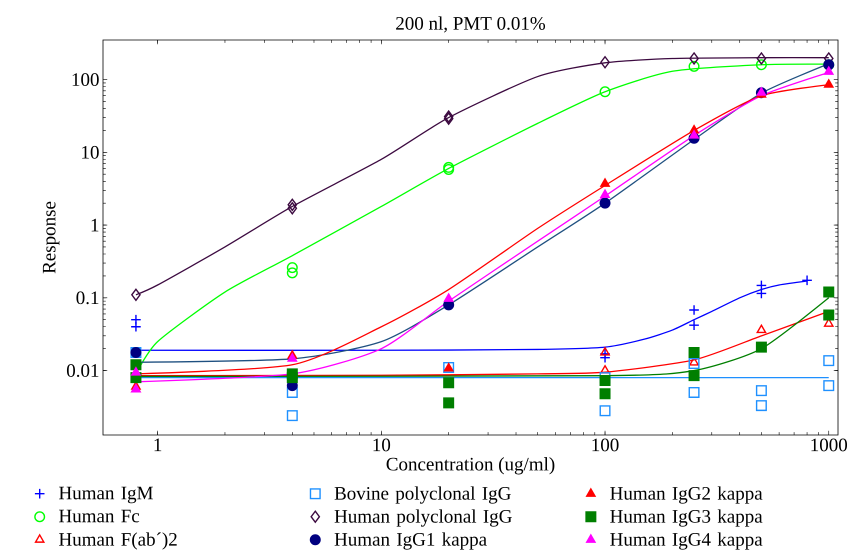 The width and height of the screenshot is (855, 557). What do you see at coordinates (51, 238) in the screenshot?
I see `y-axis-title: Response` at bounding box center [51, 238].